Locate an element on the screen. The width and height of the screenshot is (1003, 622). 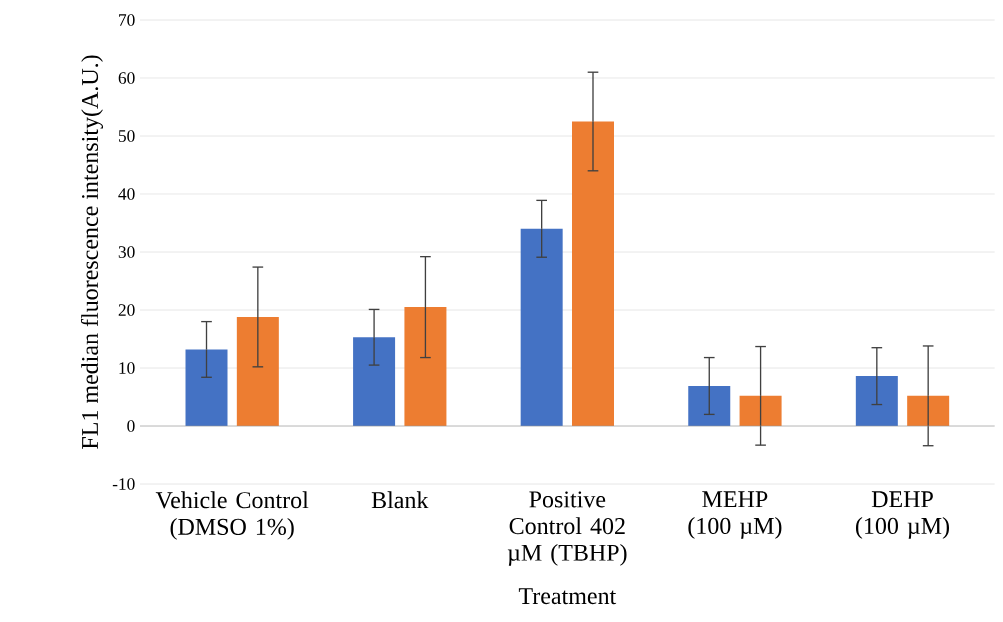
x-axis-title: Treatment is located at coordinates (567, 596).